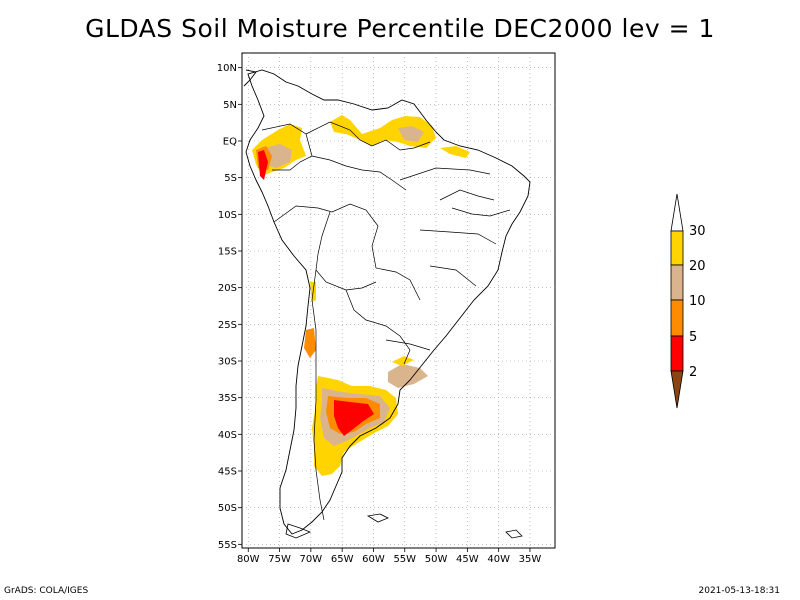 The height and width of the screenshot is (600, 800). Describe the element at coordinates (227, 472) in the screenshot. I see `lat-tick-label: 45S` at that location.